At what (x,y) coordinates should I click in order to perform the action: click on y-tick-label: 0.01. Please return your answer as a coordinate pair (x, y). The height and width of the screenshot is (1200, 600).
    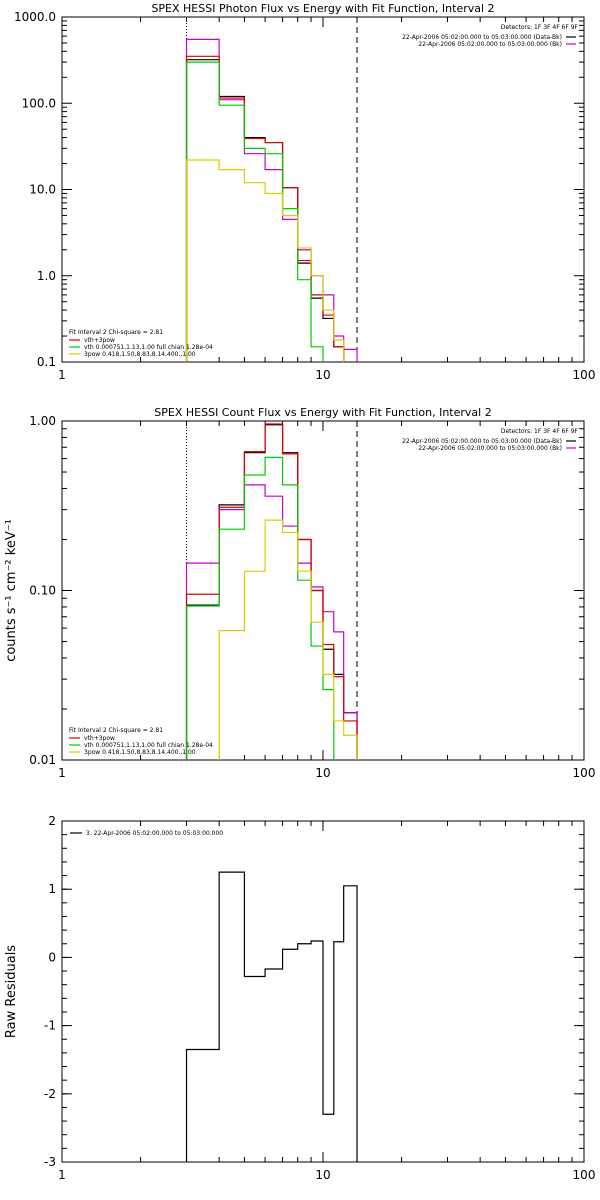
    Looking at the image, I should click on (42, 760).